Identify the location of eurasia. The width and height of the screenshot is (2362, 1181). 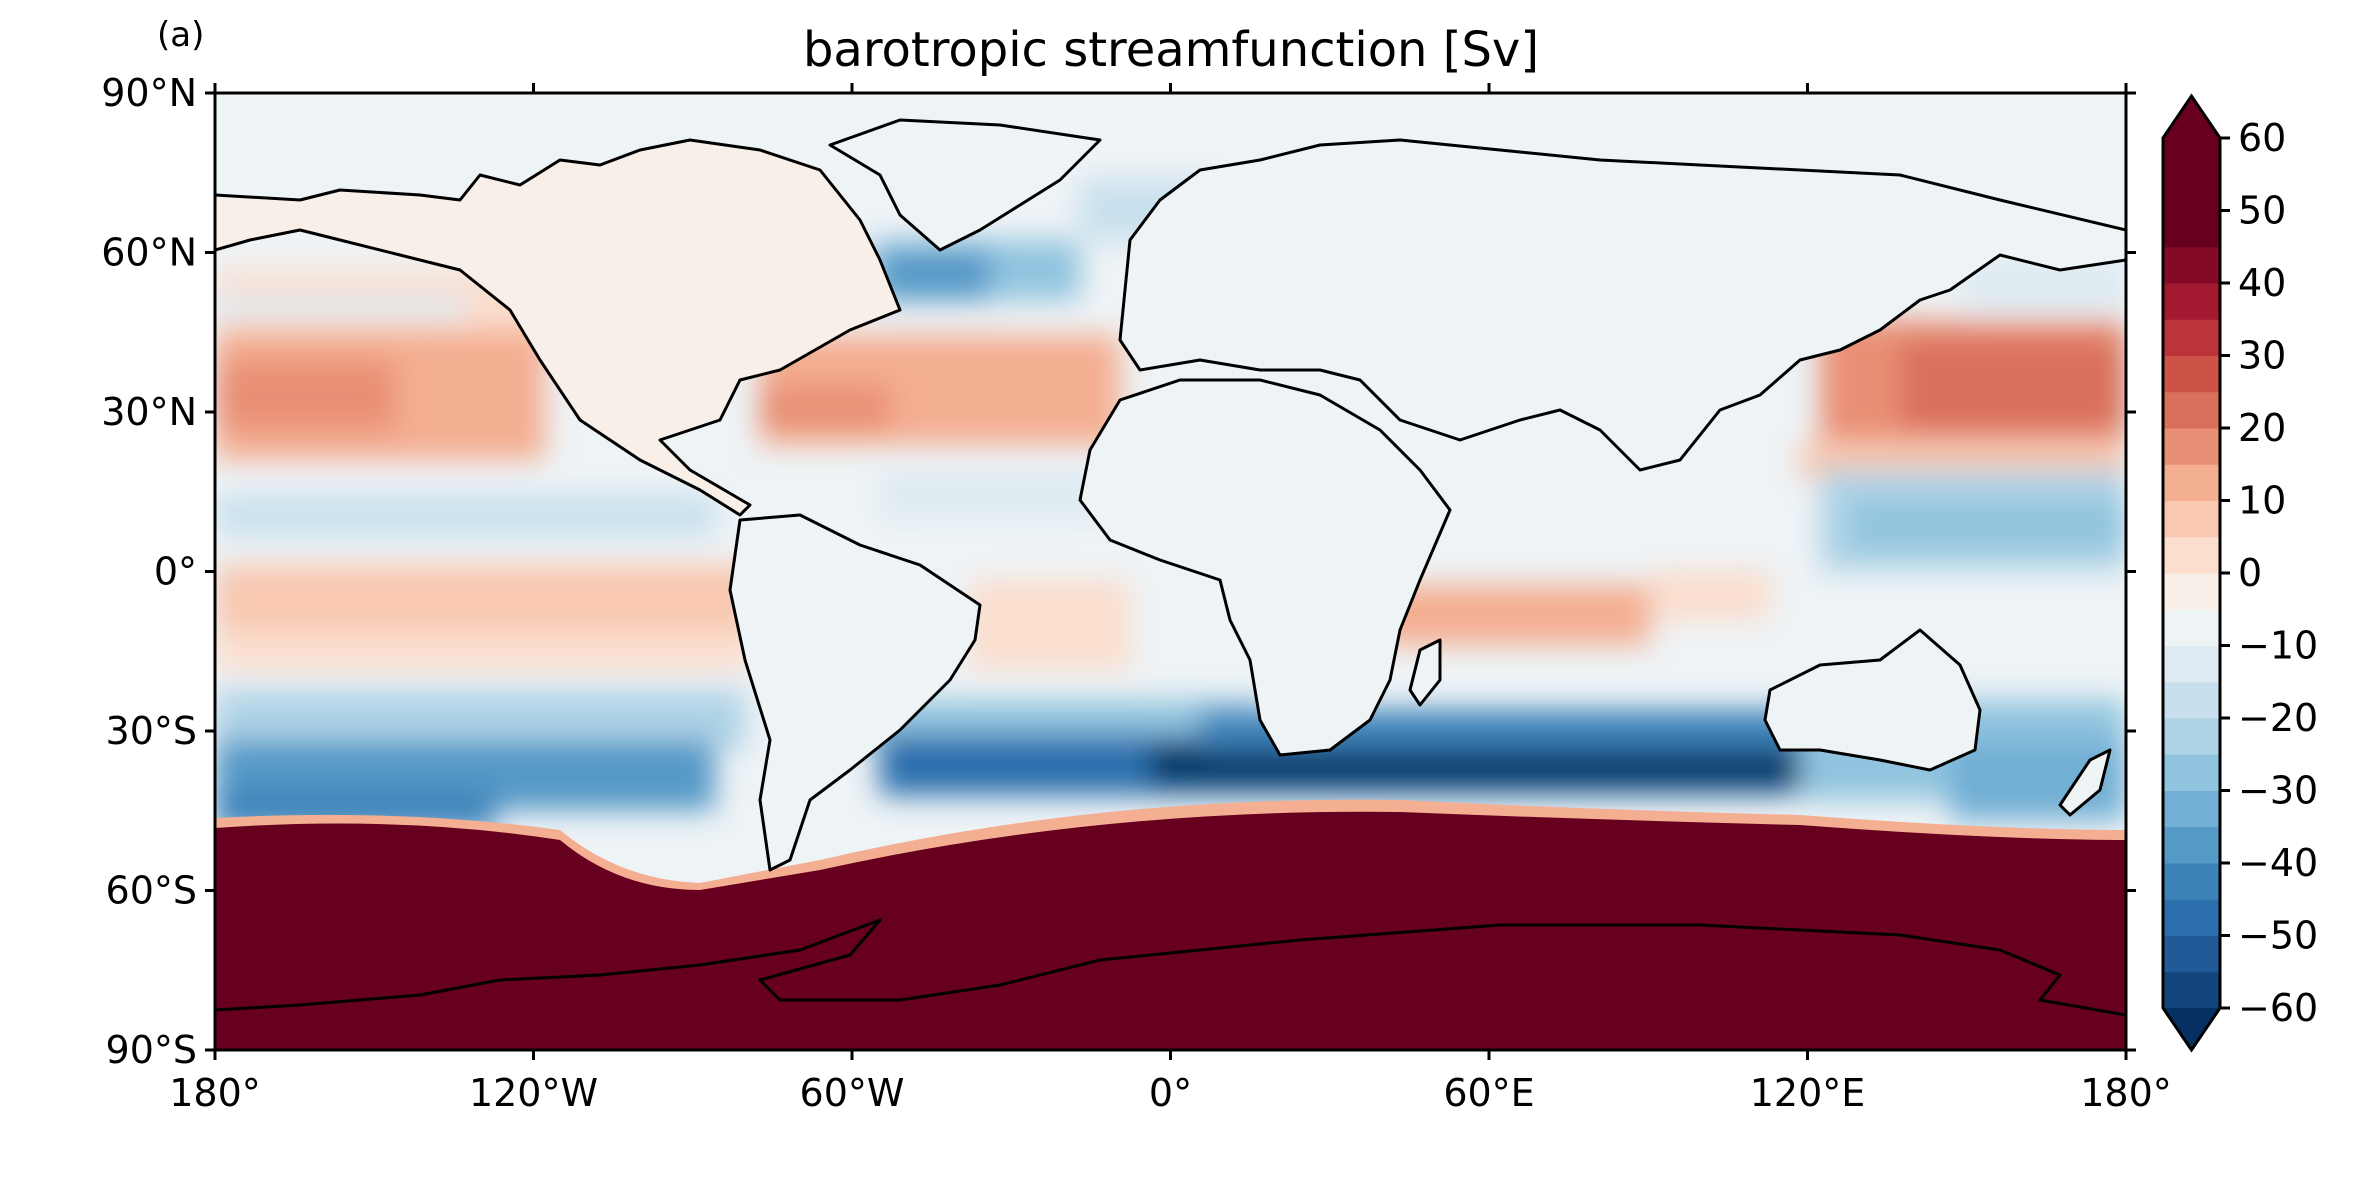
(1622, 305).